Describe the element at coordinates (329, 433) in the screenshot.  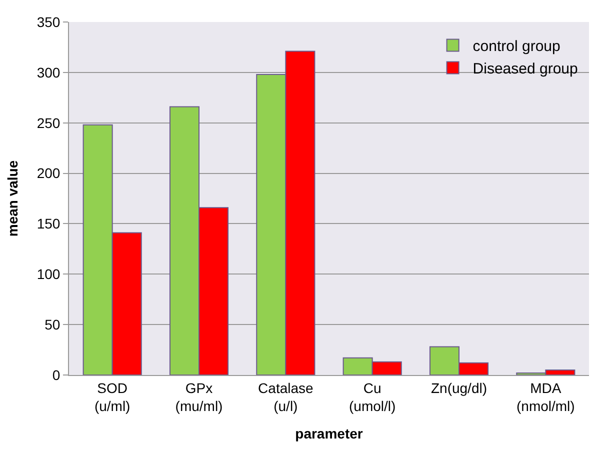
I see `x-axis-title: parameter` at that location.